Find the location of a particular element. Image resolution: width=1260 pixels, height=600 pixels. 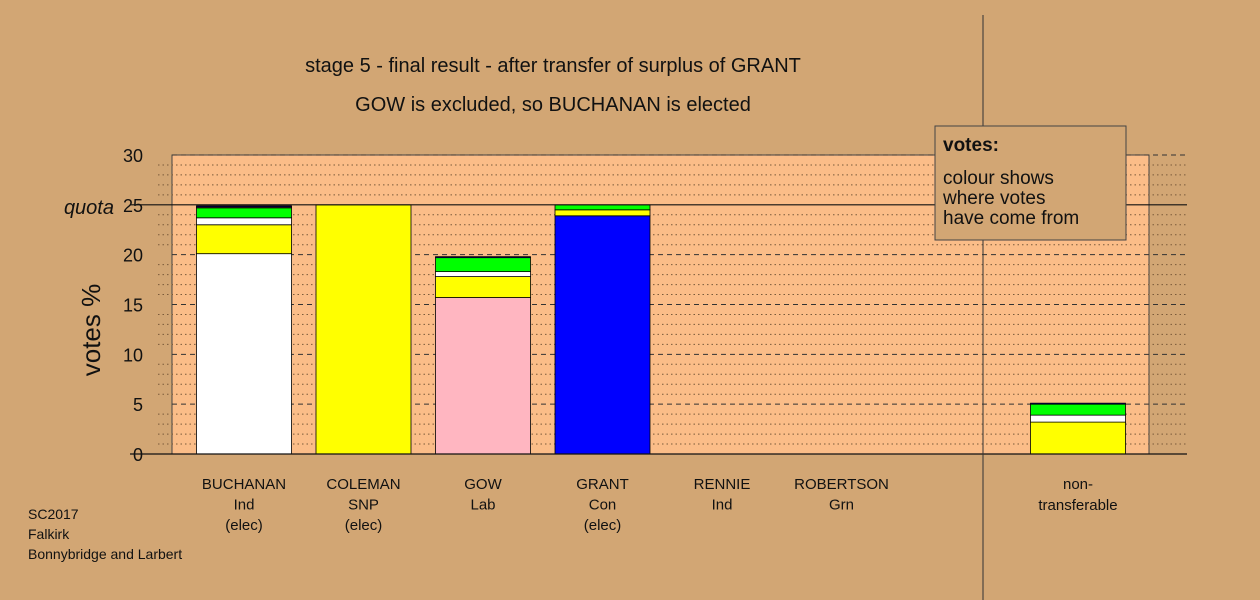

category-label: Con is located at coordinates (603, 505).